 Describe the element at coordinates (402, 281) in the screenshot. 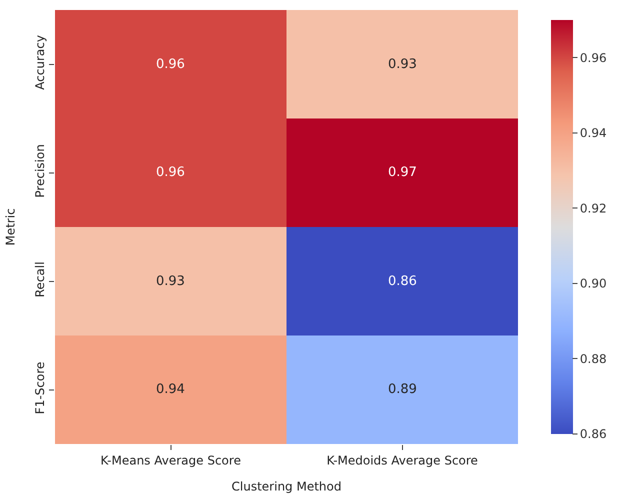

I see `data-label: 0.86` at that location.